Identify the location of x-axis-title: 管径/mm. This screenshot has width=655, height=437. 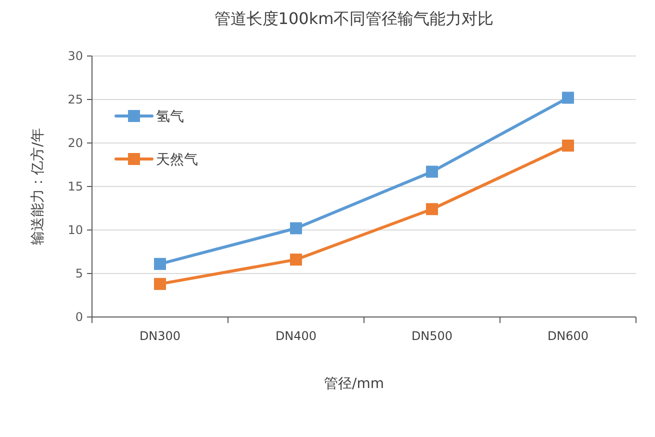
(354, 384).